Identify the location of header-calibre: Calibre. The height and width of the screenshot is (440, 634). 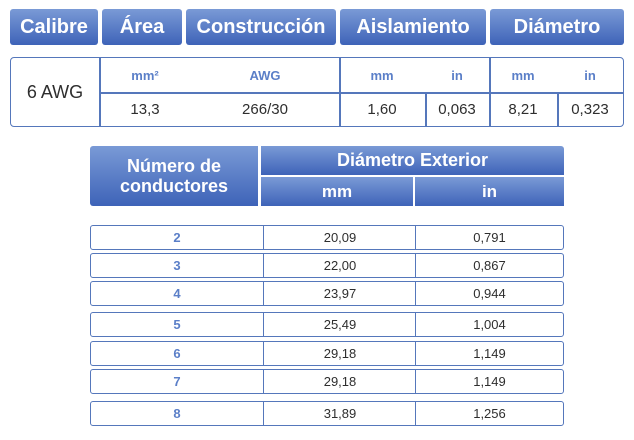
(54, 27).